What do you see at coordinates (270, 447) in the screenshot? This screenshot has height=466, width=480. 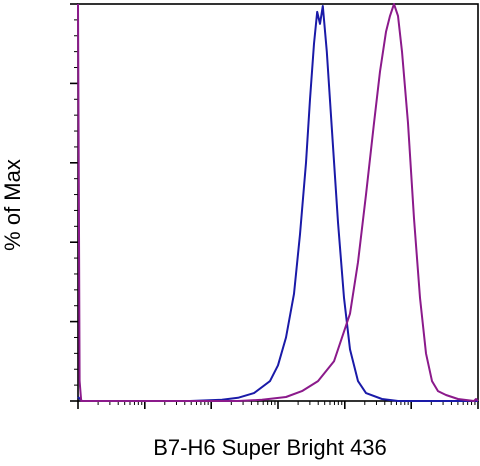 I see `x-axis-label: B7-H6 Super Bright 436` at bounding box center [270, 447].